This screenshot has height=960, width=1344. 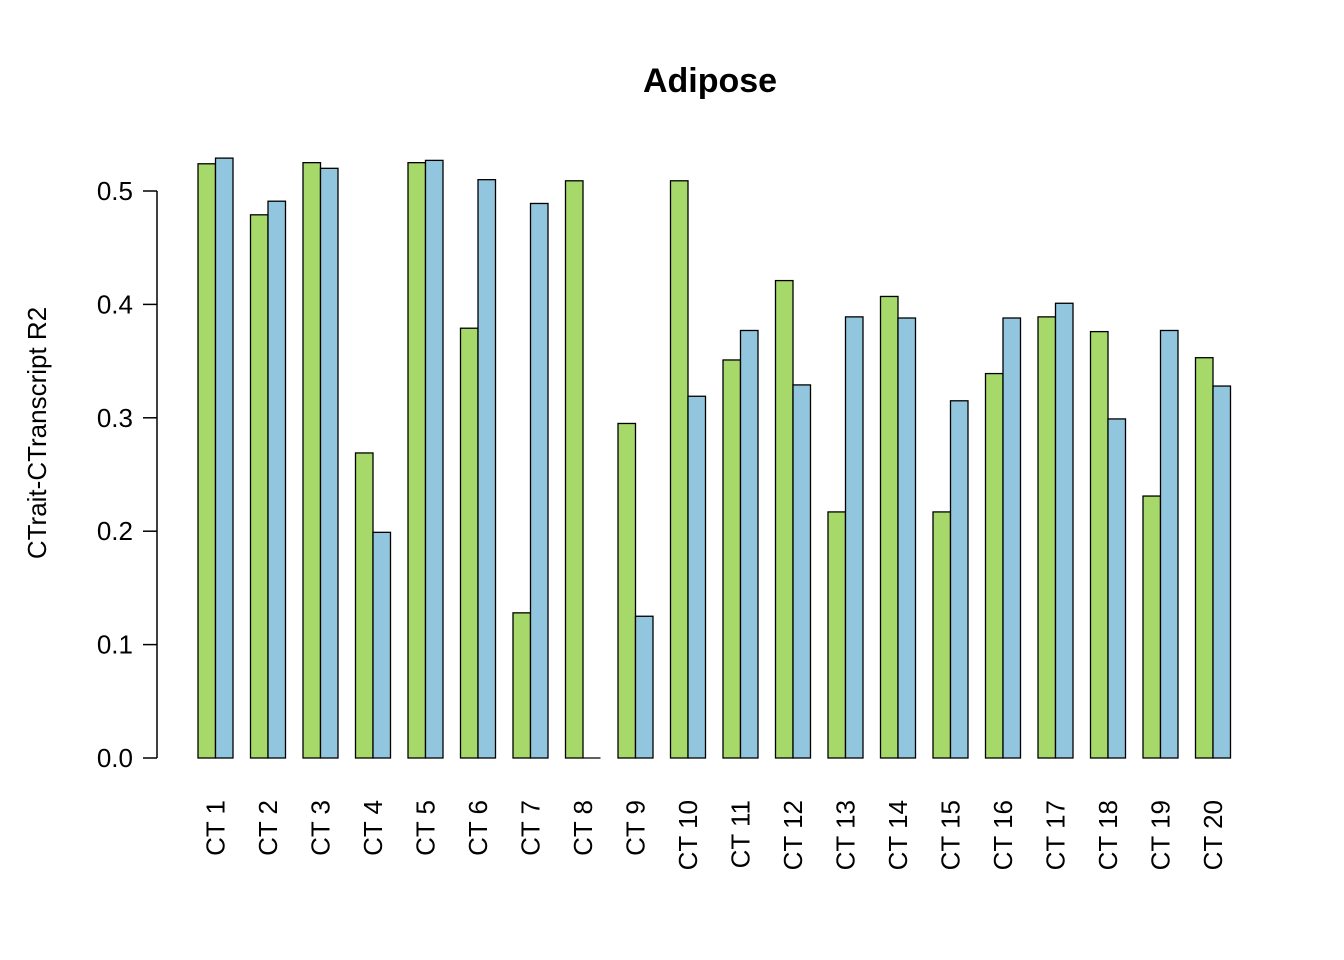 I want to click on category-label: CT 2, so click(x=268, y=828).